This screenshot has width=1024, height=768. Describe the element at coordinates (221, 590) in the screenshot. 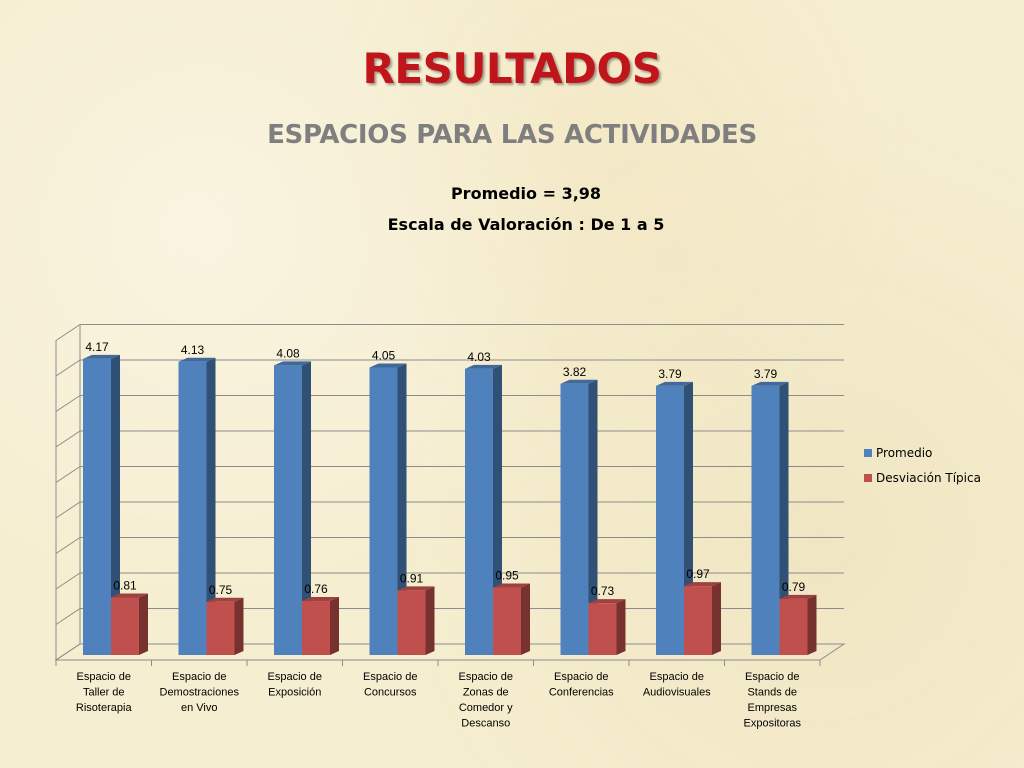

I see `data-label: 0.75` at that location.